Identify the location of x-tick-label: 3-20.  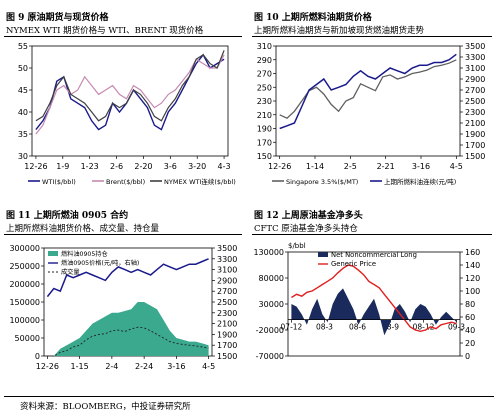
(197, 166).